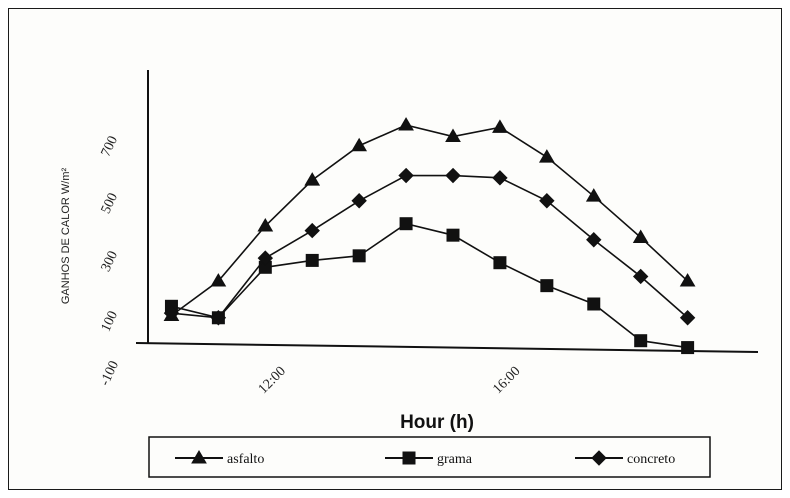 The height and width of the screenshot is (498, 790). What do you see at coordinates (110, 146) in the screenshot?
I see `y-tick-label: 700` at bounding box center [110, 146].